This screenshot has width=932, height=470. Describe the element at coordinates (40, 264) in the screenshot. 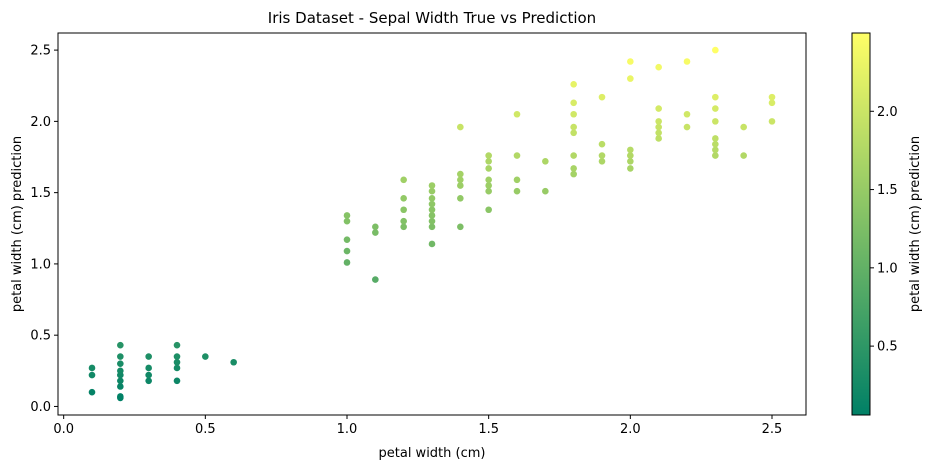

I see `y-tick-label: 1.0` at that location.